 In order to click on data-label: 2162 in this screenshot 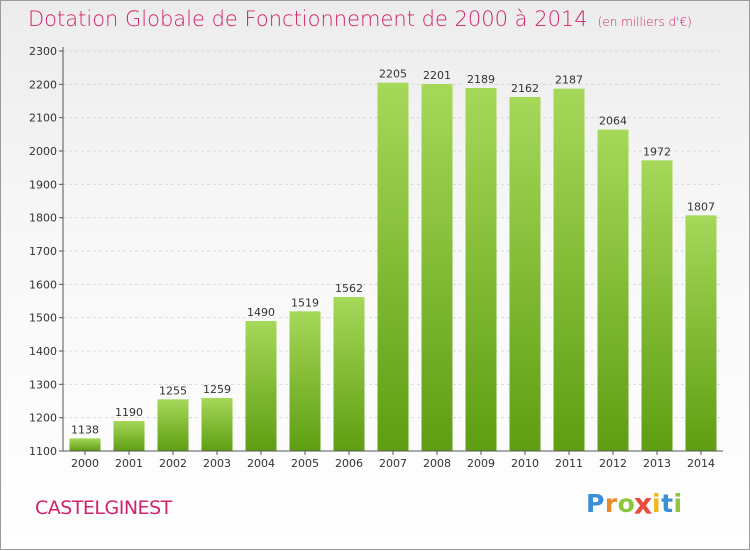, I will do `click(525, 88)`.